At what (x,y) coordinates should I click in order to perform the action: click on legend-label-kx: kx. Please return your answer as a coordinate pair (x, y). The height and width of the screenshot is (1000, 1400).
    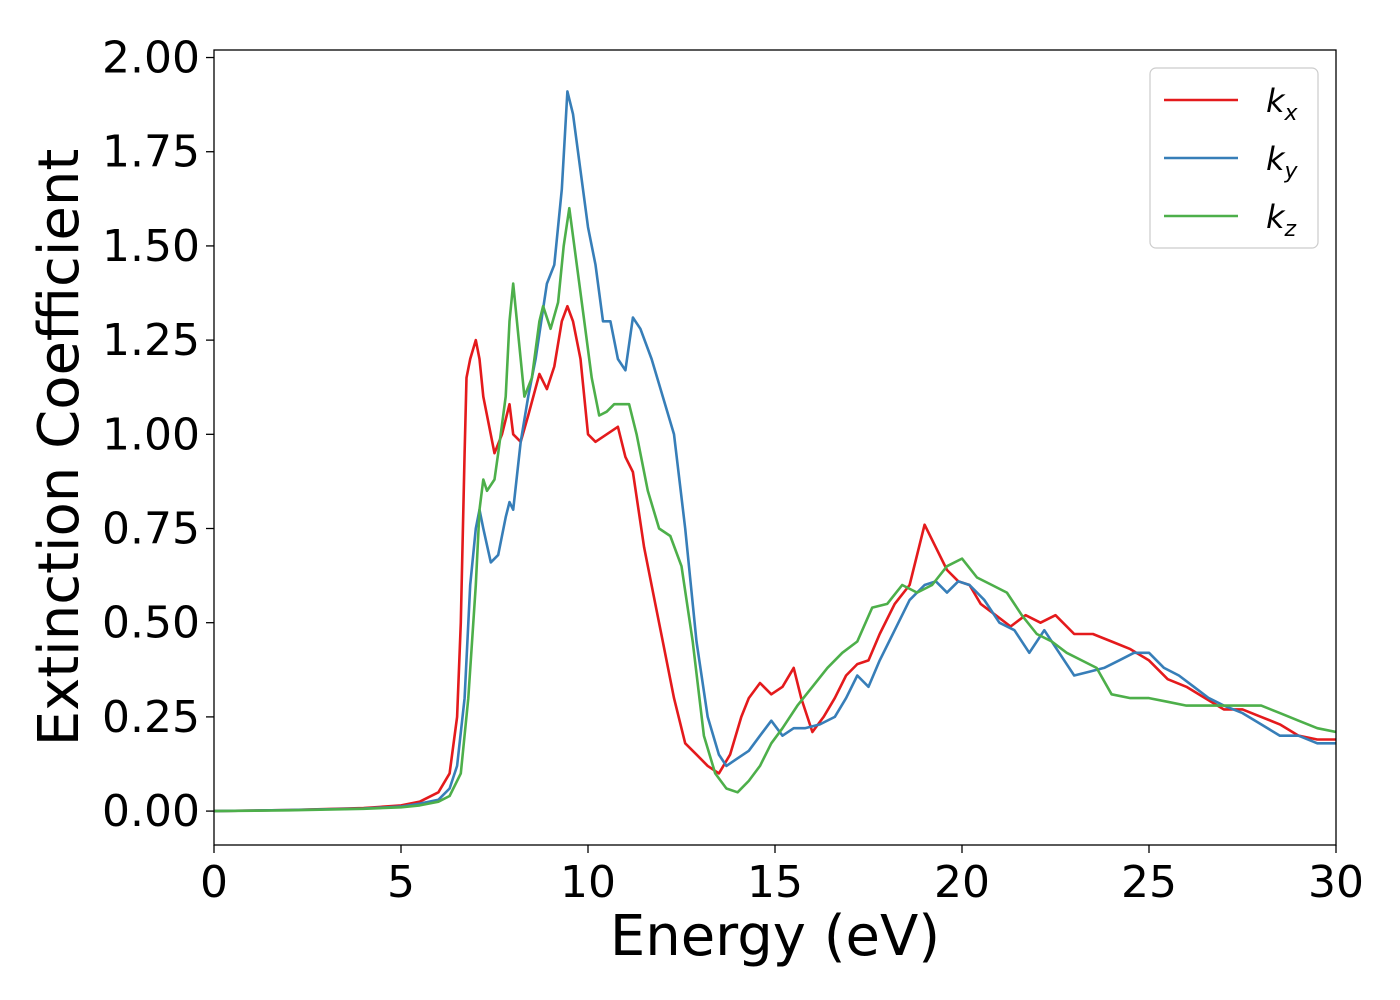
    Looking at the image, I should click on (1282, 104).